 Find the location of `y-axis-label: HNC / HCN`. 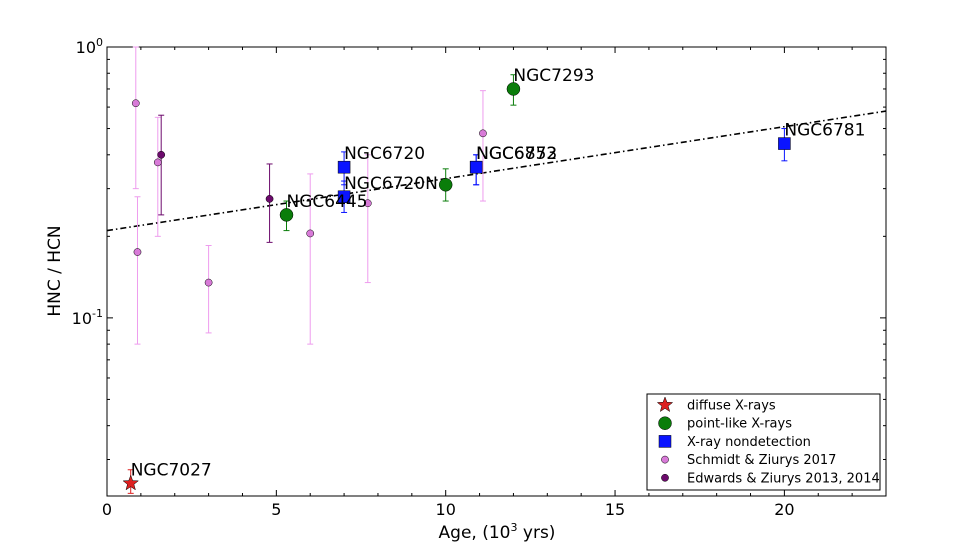

y-axis-label: HNC / HCN is located at coordinates (55, 270).